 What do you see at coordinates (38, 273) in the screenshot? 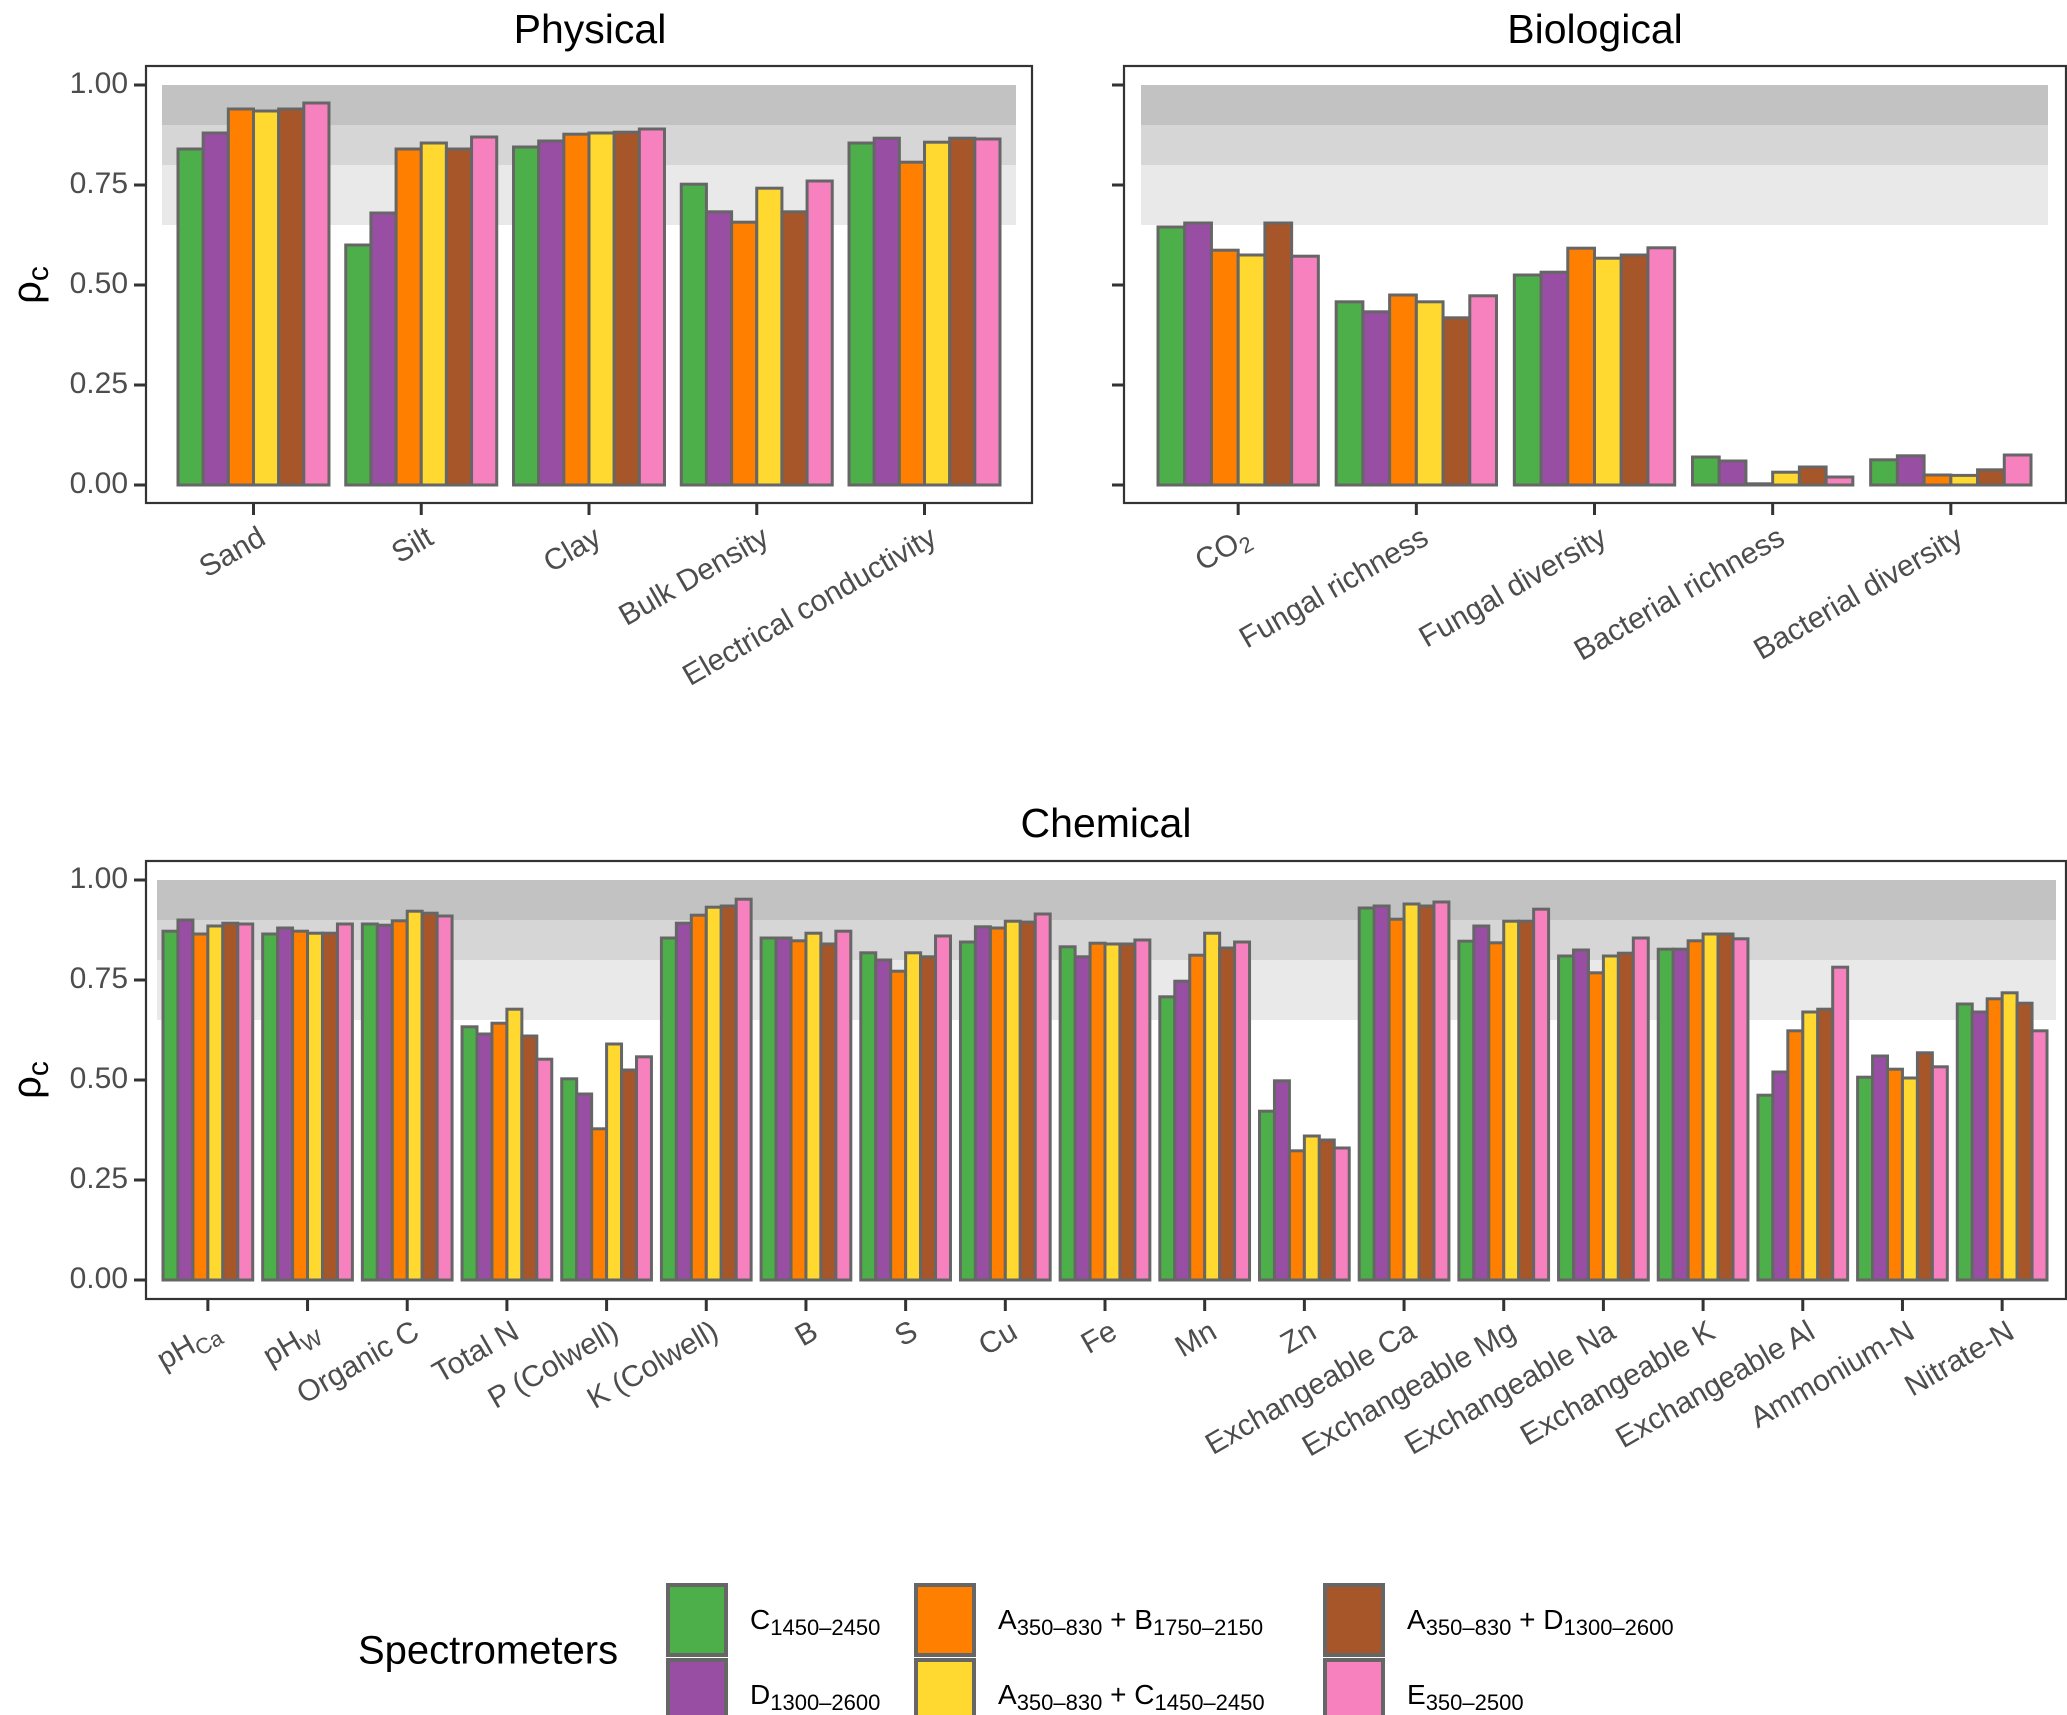
I see `y-axis-label-subscript: c` at bounding box center [38, 273].